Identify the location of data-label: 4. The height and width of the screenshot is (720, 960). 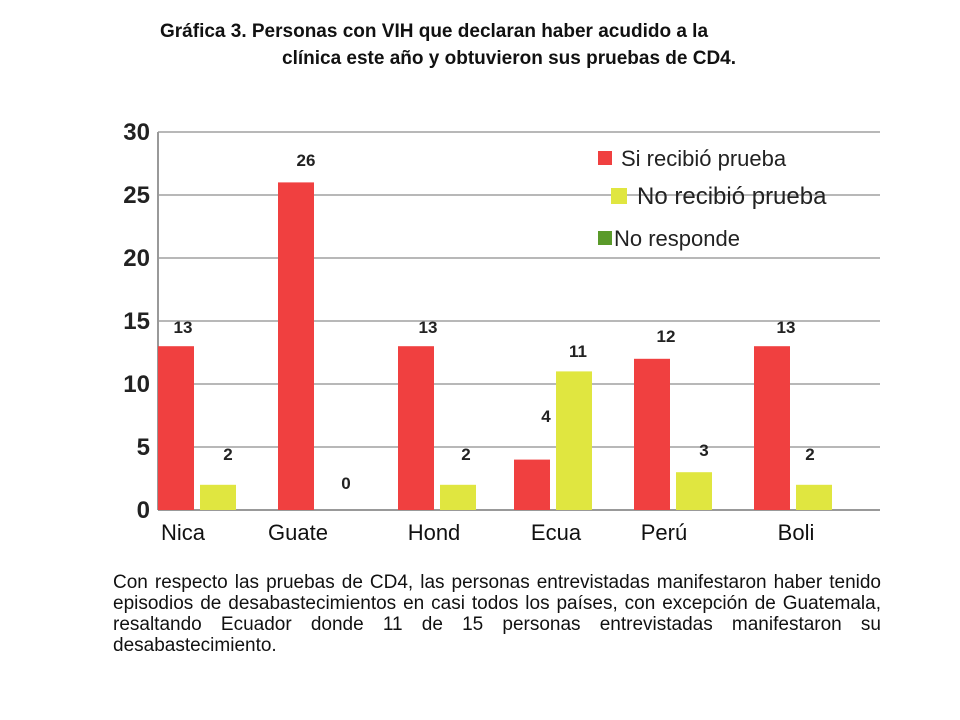
(546, 416).